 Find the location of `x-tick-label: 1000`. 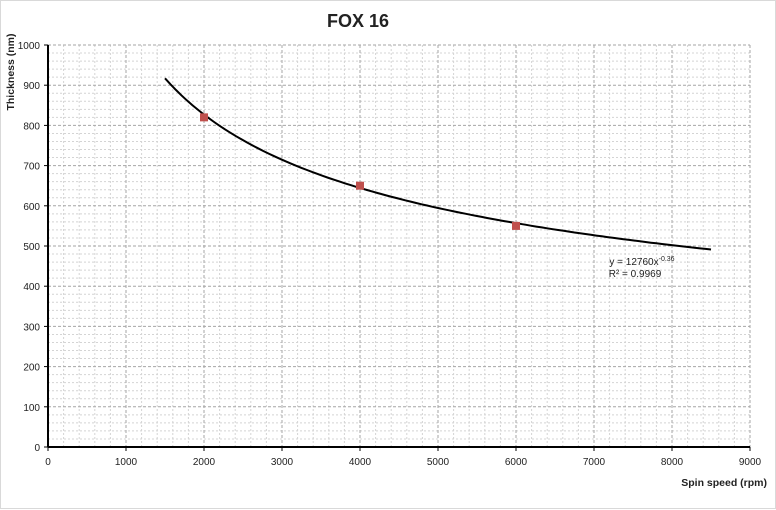

x-tick-label: 1000 is located at coordinates (126, 462).